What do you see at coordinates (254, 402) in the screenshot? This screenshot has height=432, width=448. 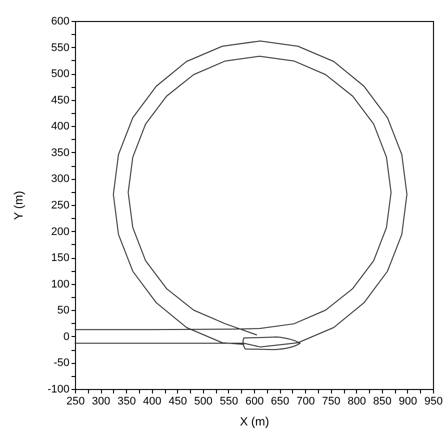 I see `x-tick-label: 600` at bounding box center [254, 402].